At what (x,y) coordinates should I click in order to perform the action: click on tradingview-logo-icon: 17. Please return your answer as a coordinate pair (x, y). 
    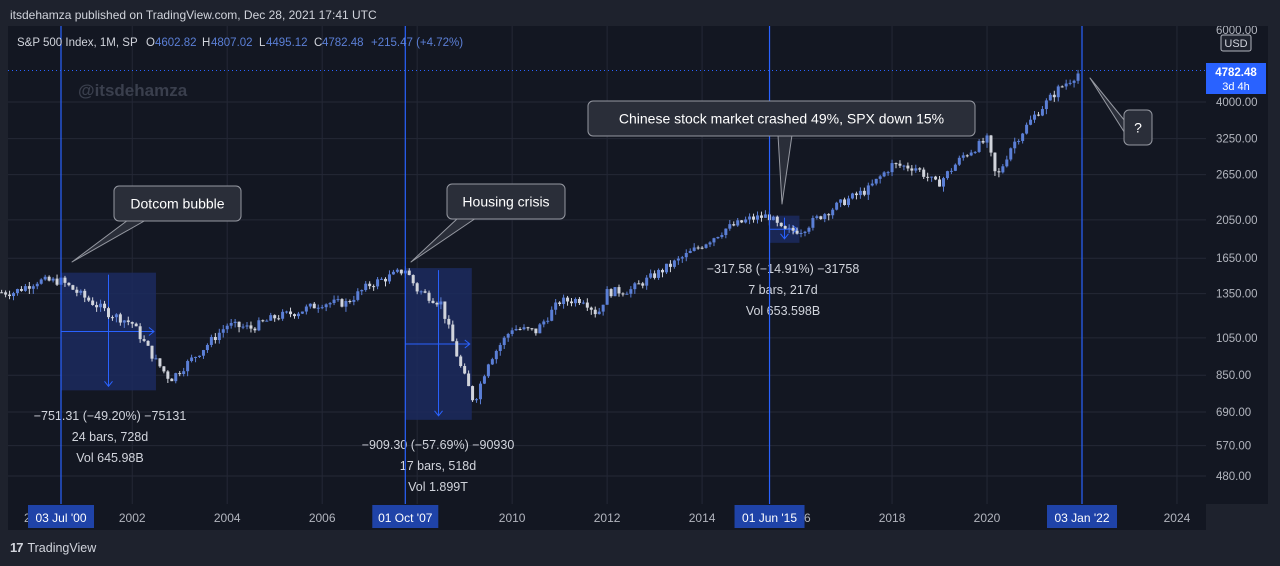
    Looking at the image, I should click on (17, 547).